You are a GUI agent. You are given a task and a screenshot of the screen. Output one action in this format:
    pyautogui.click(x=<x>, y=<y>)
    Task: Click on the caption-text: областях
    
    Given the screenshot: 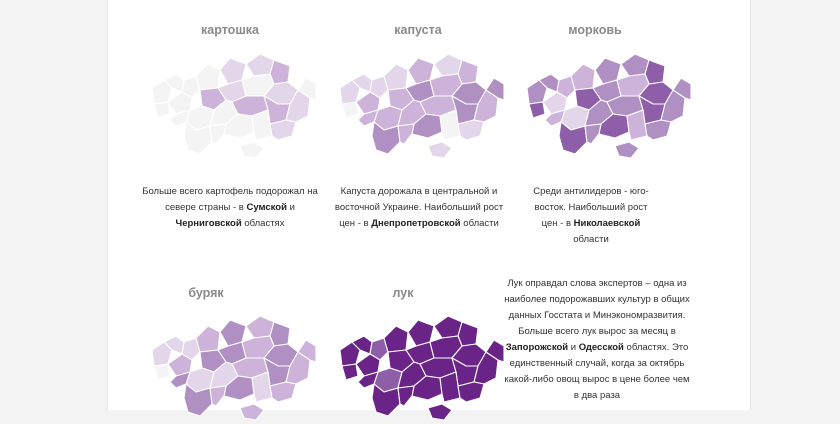 What is the action you would take?
    pyautogui.click(x=263, y=223)
    